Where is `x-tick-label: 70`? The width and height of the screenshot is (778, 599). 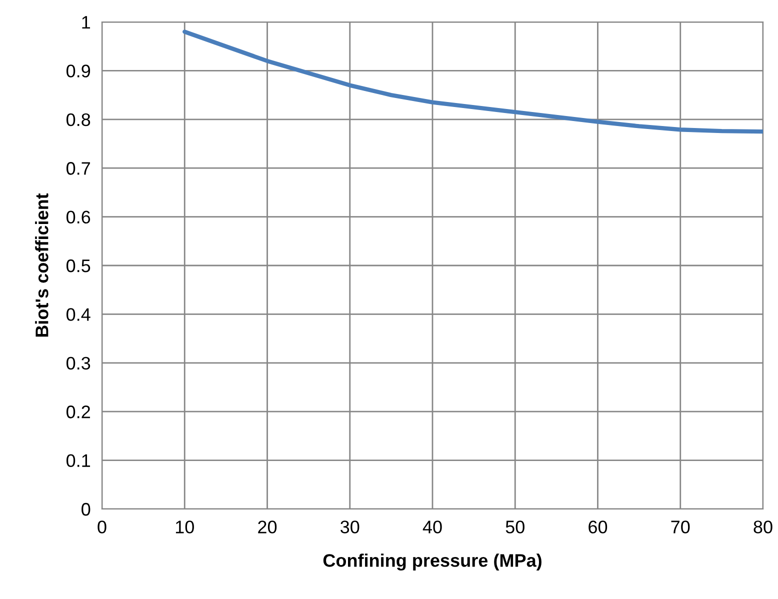 x-tick-label: 70 is located at coordinates (680, 527).